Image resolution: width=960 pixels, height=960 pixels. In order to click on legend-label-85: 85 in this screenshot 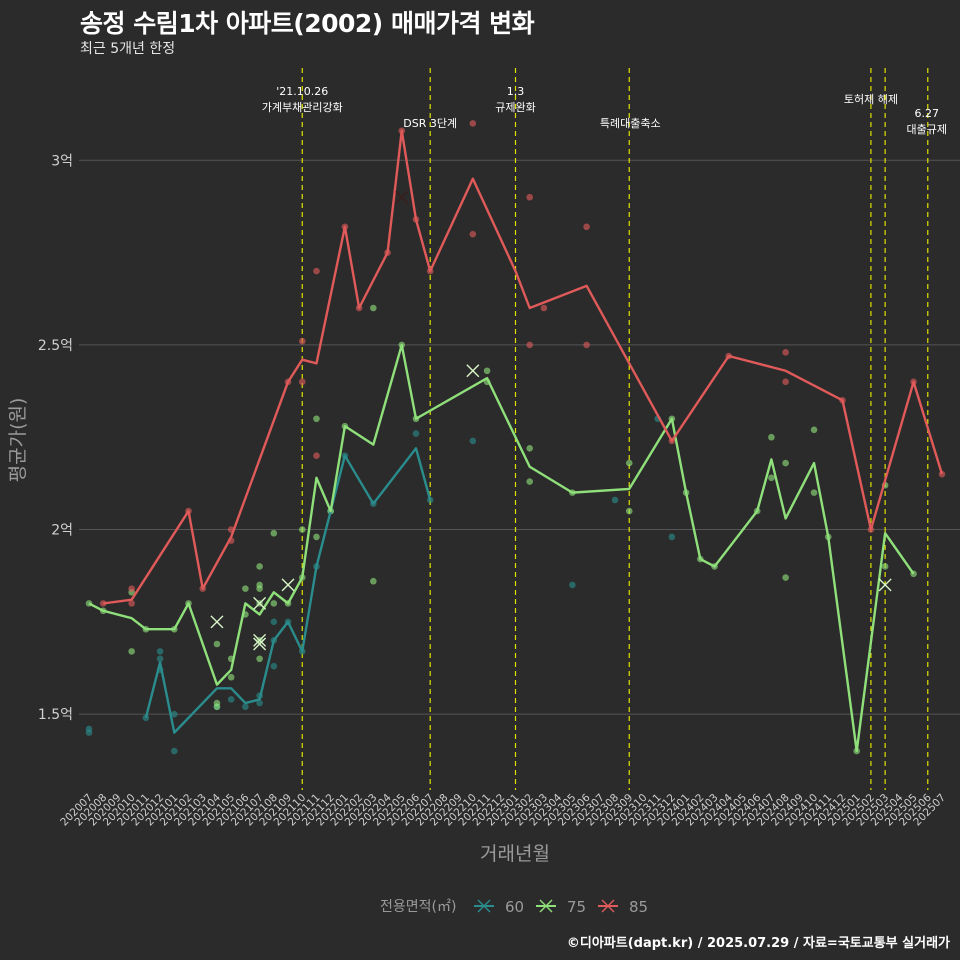, I will do `click(638, 907)`.